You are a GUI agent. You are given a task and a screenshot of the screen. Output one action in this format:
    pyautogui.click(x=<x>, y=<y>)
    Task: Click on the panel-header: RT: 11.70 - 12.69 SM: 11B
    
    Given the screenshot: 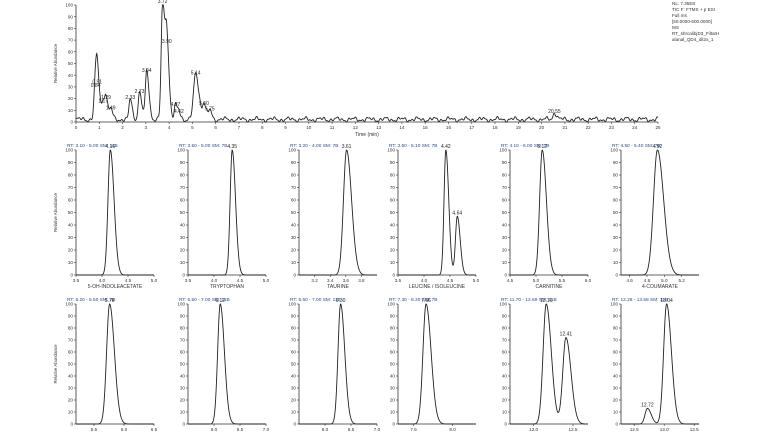 What is the action you would take?
    pyautogui.click(x=529, y=300)
    